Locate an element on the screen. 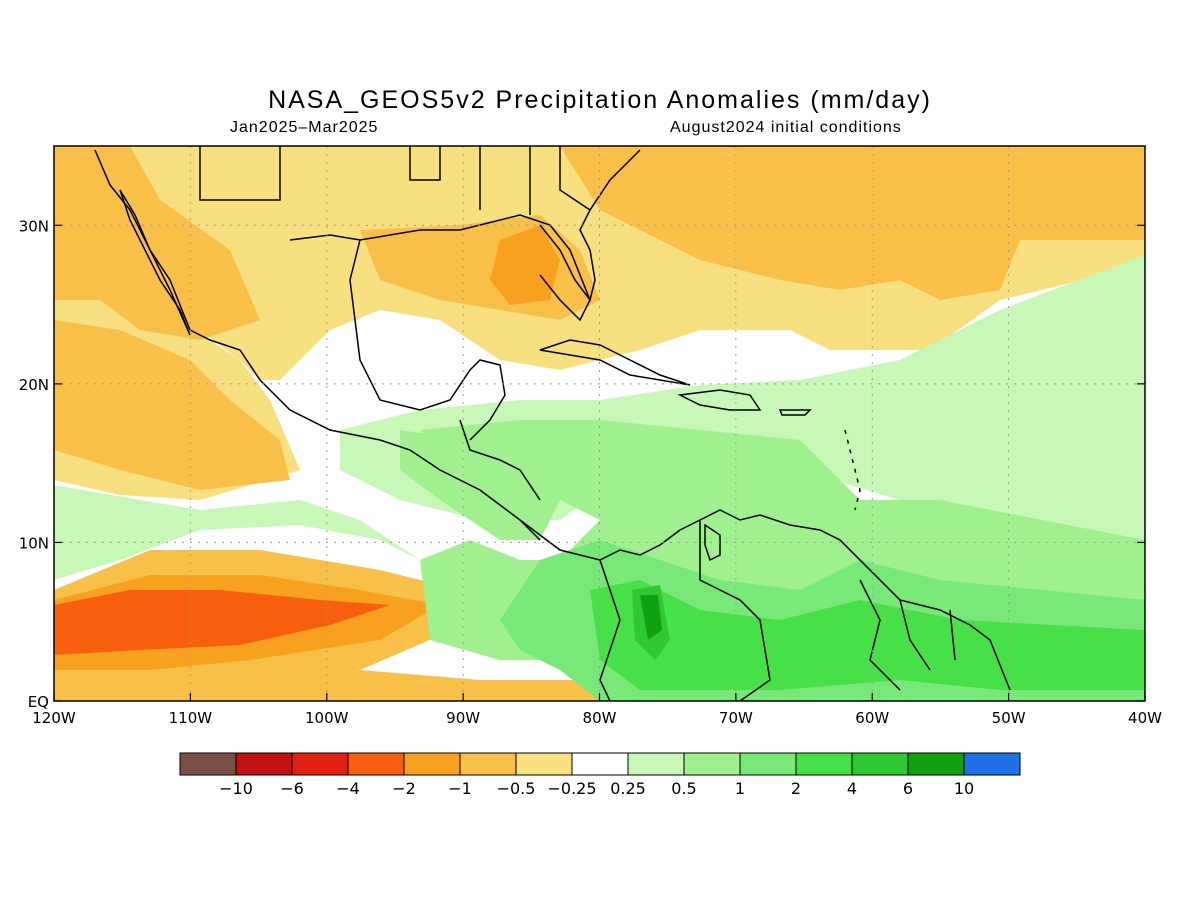 The height and width of the screenshot is (900, 1200). lake-maracaibo is located at coordinates (712, 542).